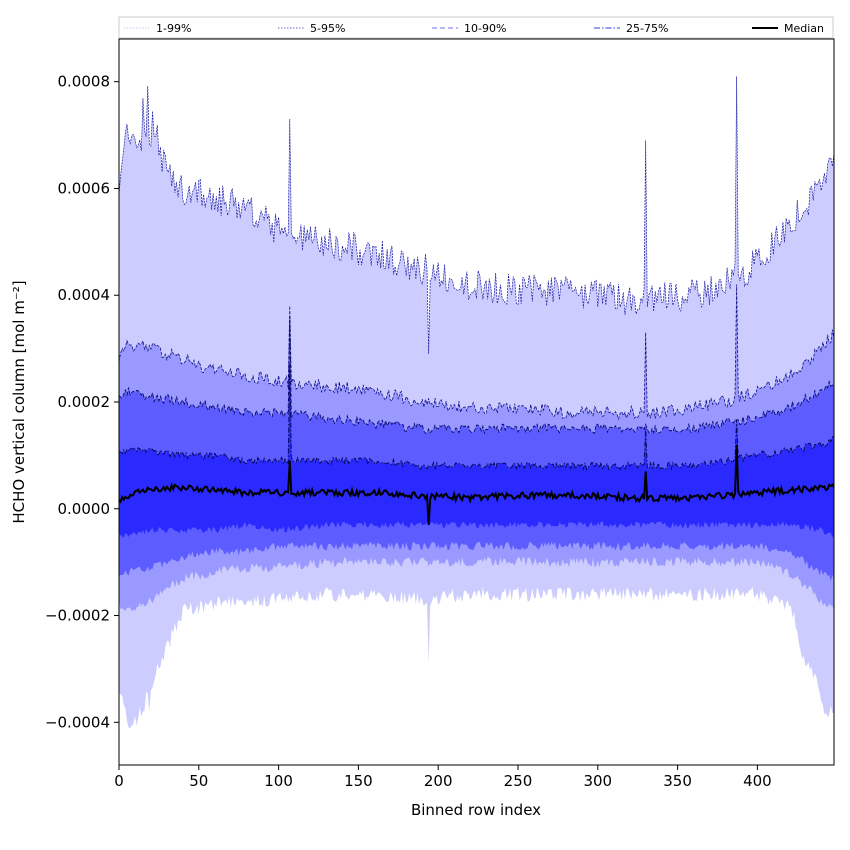 Image resolution: width=850 pixels, height=850 pixels. Describe the element at coordinates (77, 722) in the screenshot. I see `y-tick-label: −0.0004` at that location.